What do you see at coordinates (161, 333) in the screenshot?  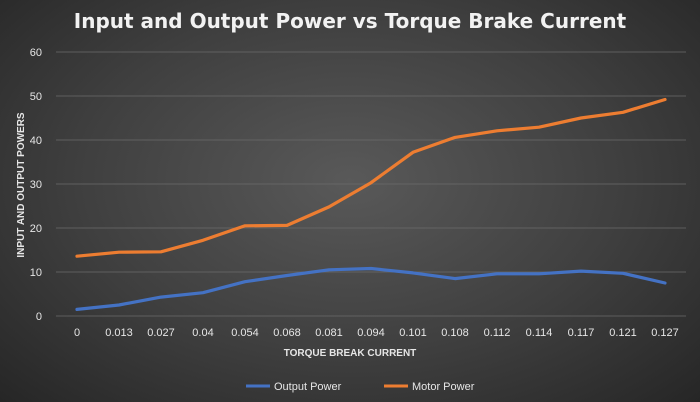 I see `x-tick-label: 0.027` at bounding box center [161, 333].